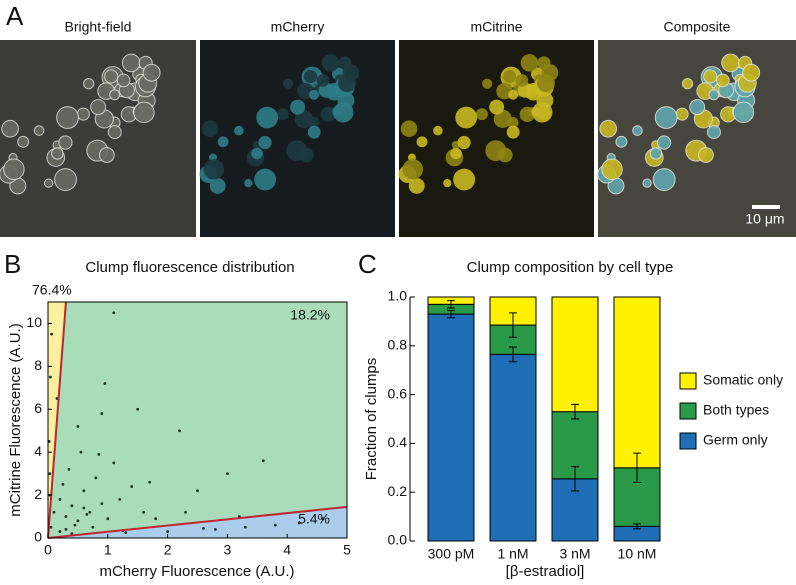  What do you see at coordinates (398, 296) in the screenshot?
I see `y-tick-label: 1.0` at bounding box center [398, 296].